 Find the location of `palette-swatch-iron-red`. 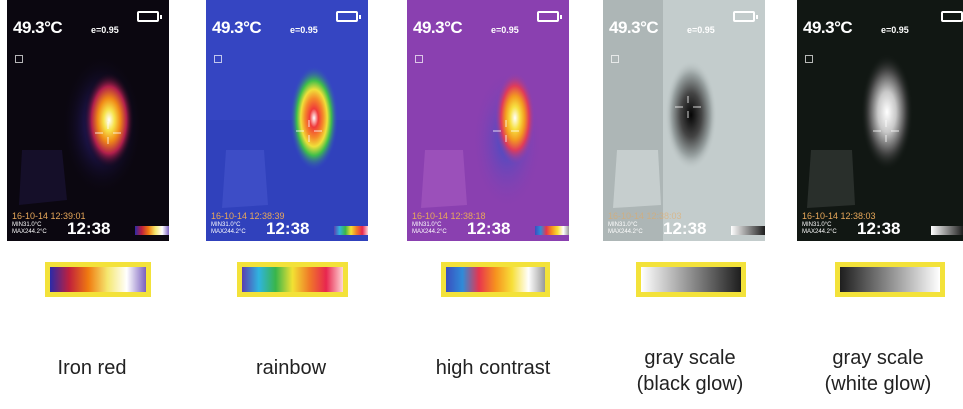

palette-swatch-iron-red is located at coordinates (98, 279).